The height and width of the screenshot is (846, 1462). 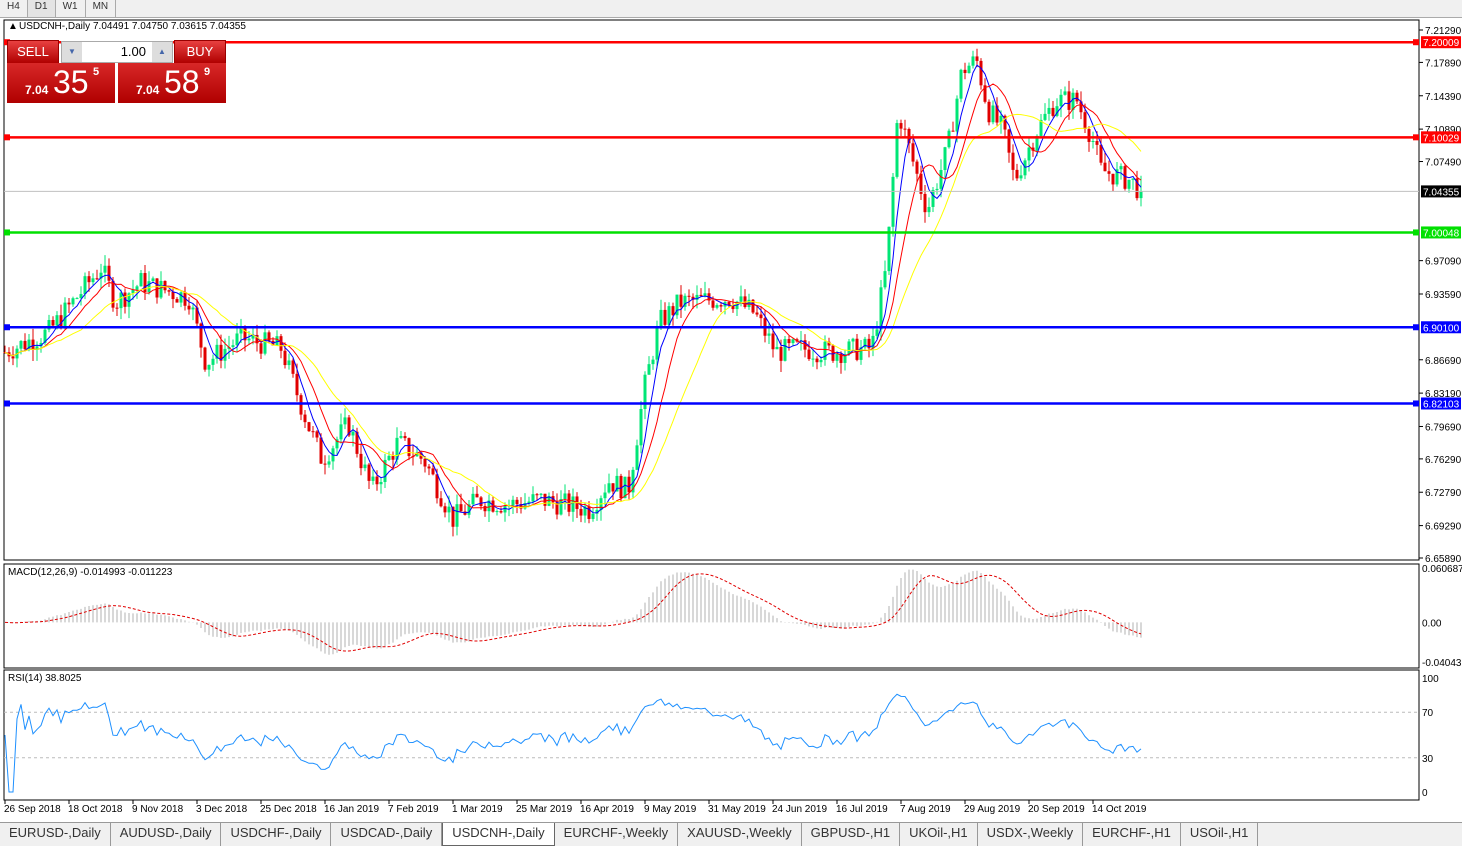 I want to click on tf-w1: W1, so click(x=71, y=8).